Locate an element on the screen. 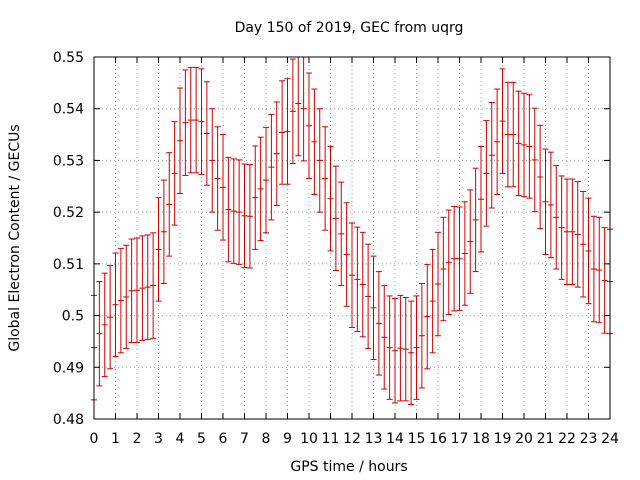  x-tick-label: 17 is located at coordinates (460, 439).